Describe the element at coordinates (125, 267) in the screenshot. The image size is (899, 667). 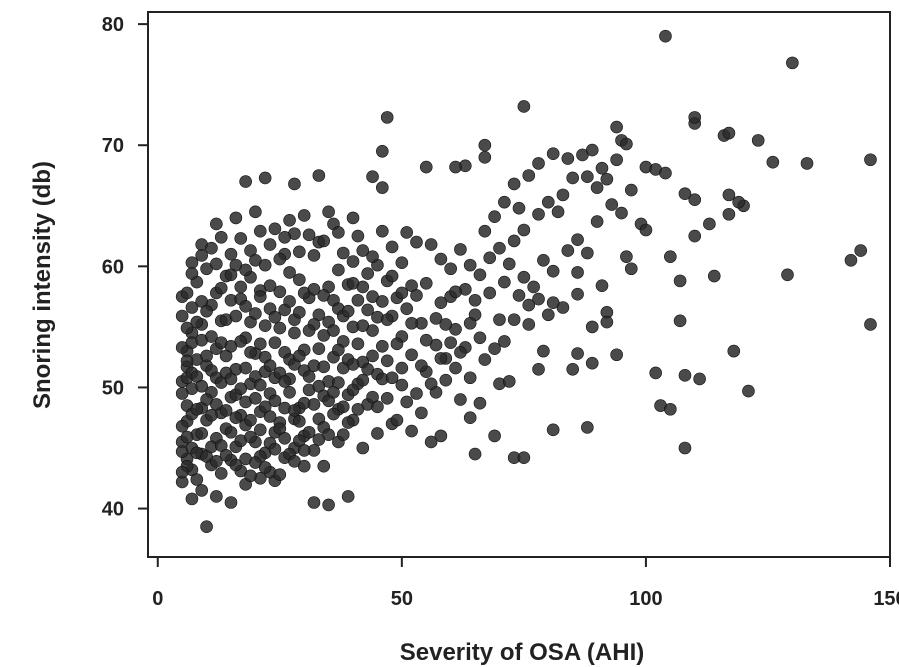
I see `y-axis: 40 50 60 70 80` at that location.